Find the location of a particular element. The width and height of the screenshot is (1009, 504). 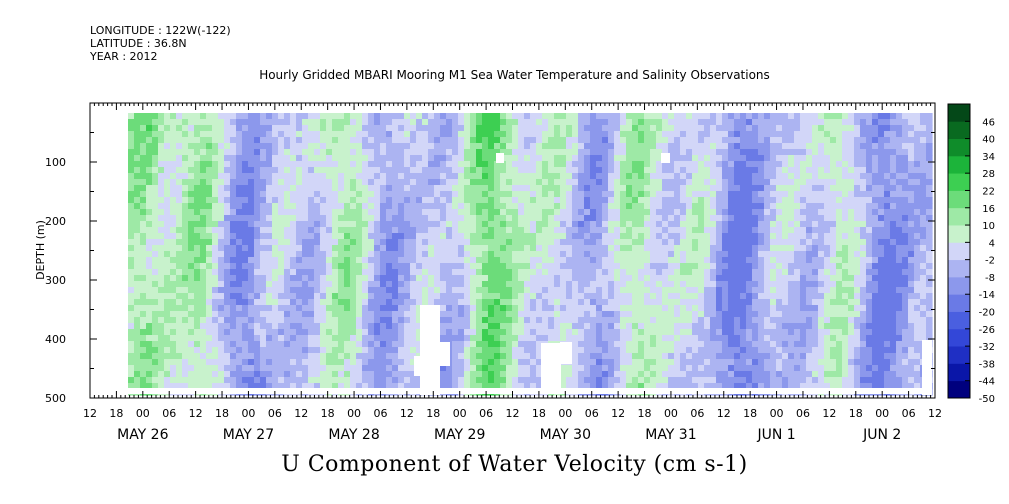

y-tick-label: 200 is located at coordinates (55, 221).